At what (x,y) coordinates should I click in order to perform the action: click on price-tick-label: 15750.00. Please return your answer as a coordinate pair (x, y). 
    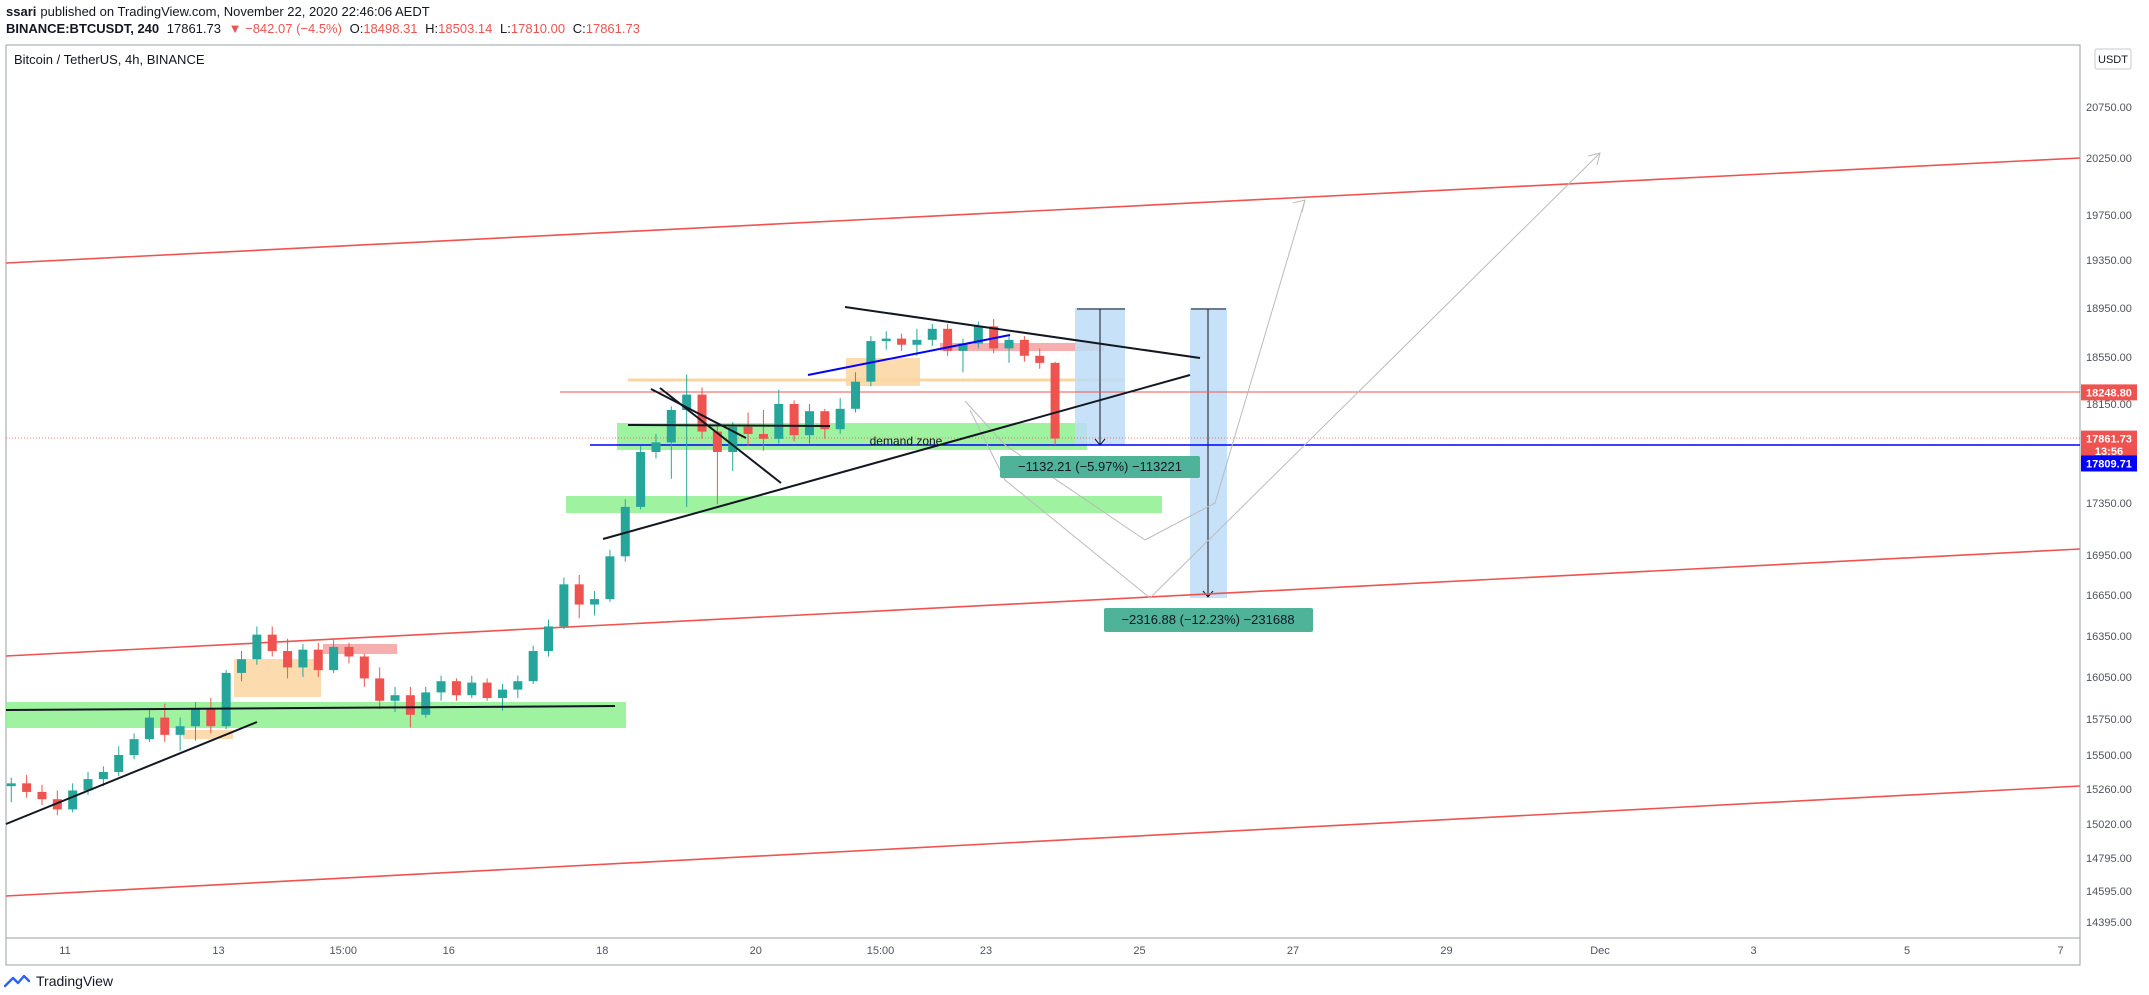
    Looking at the image, I should click on (2109, 720).